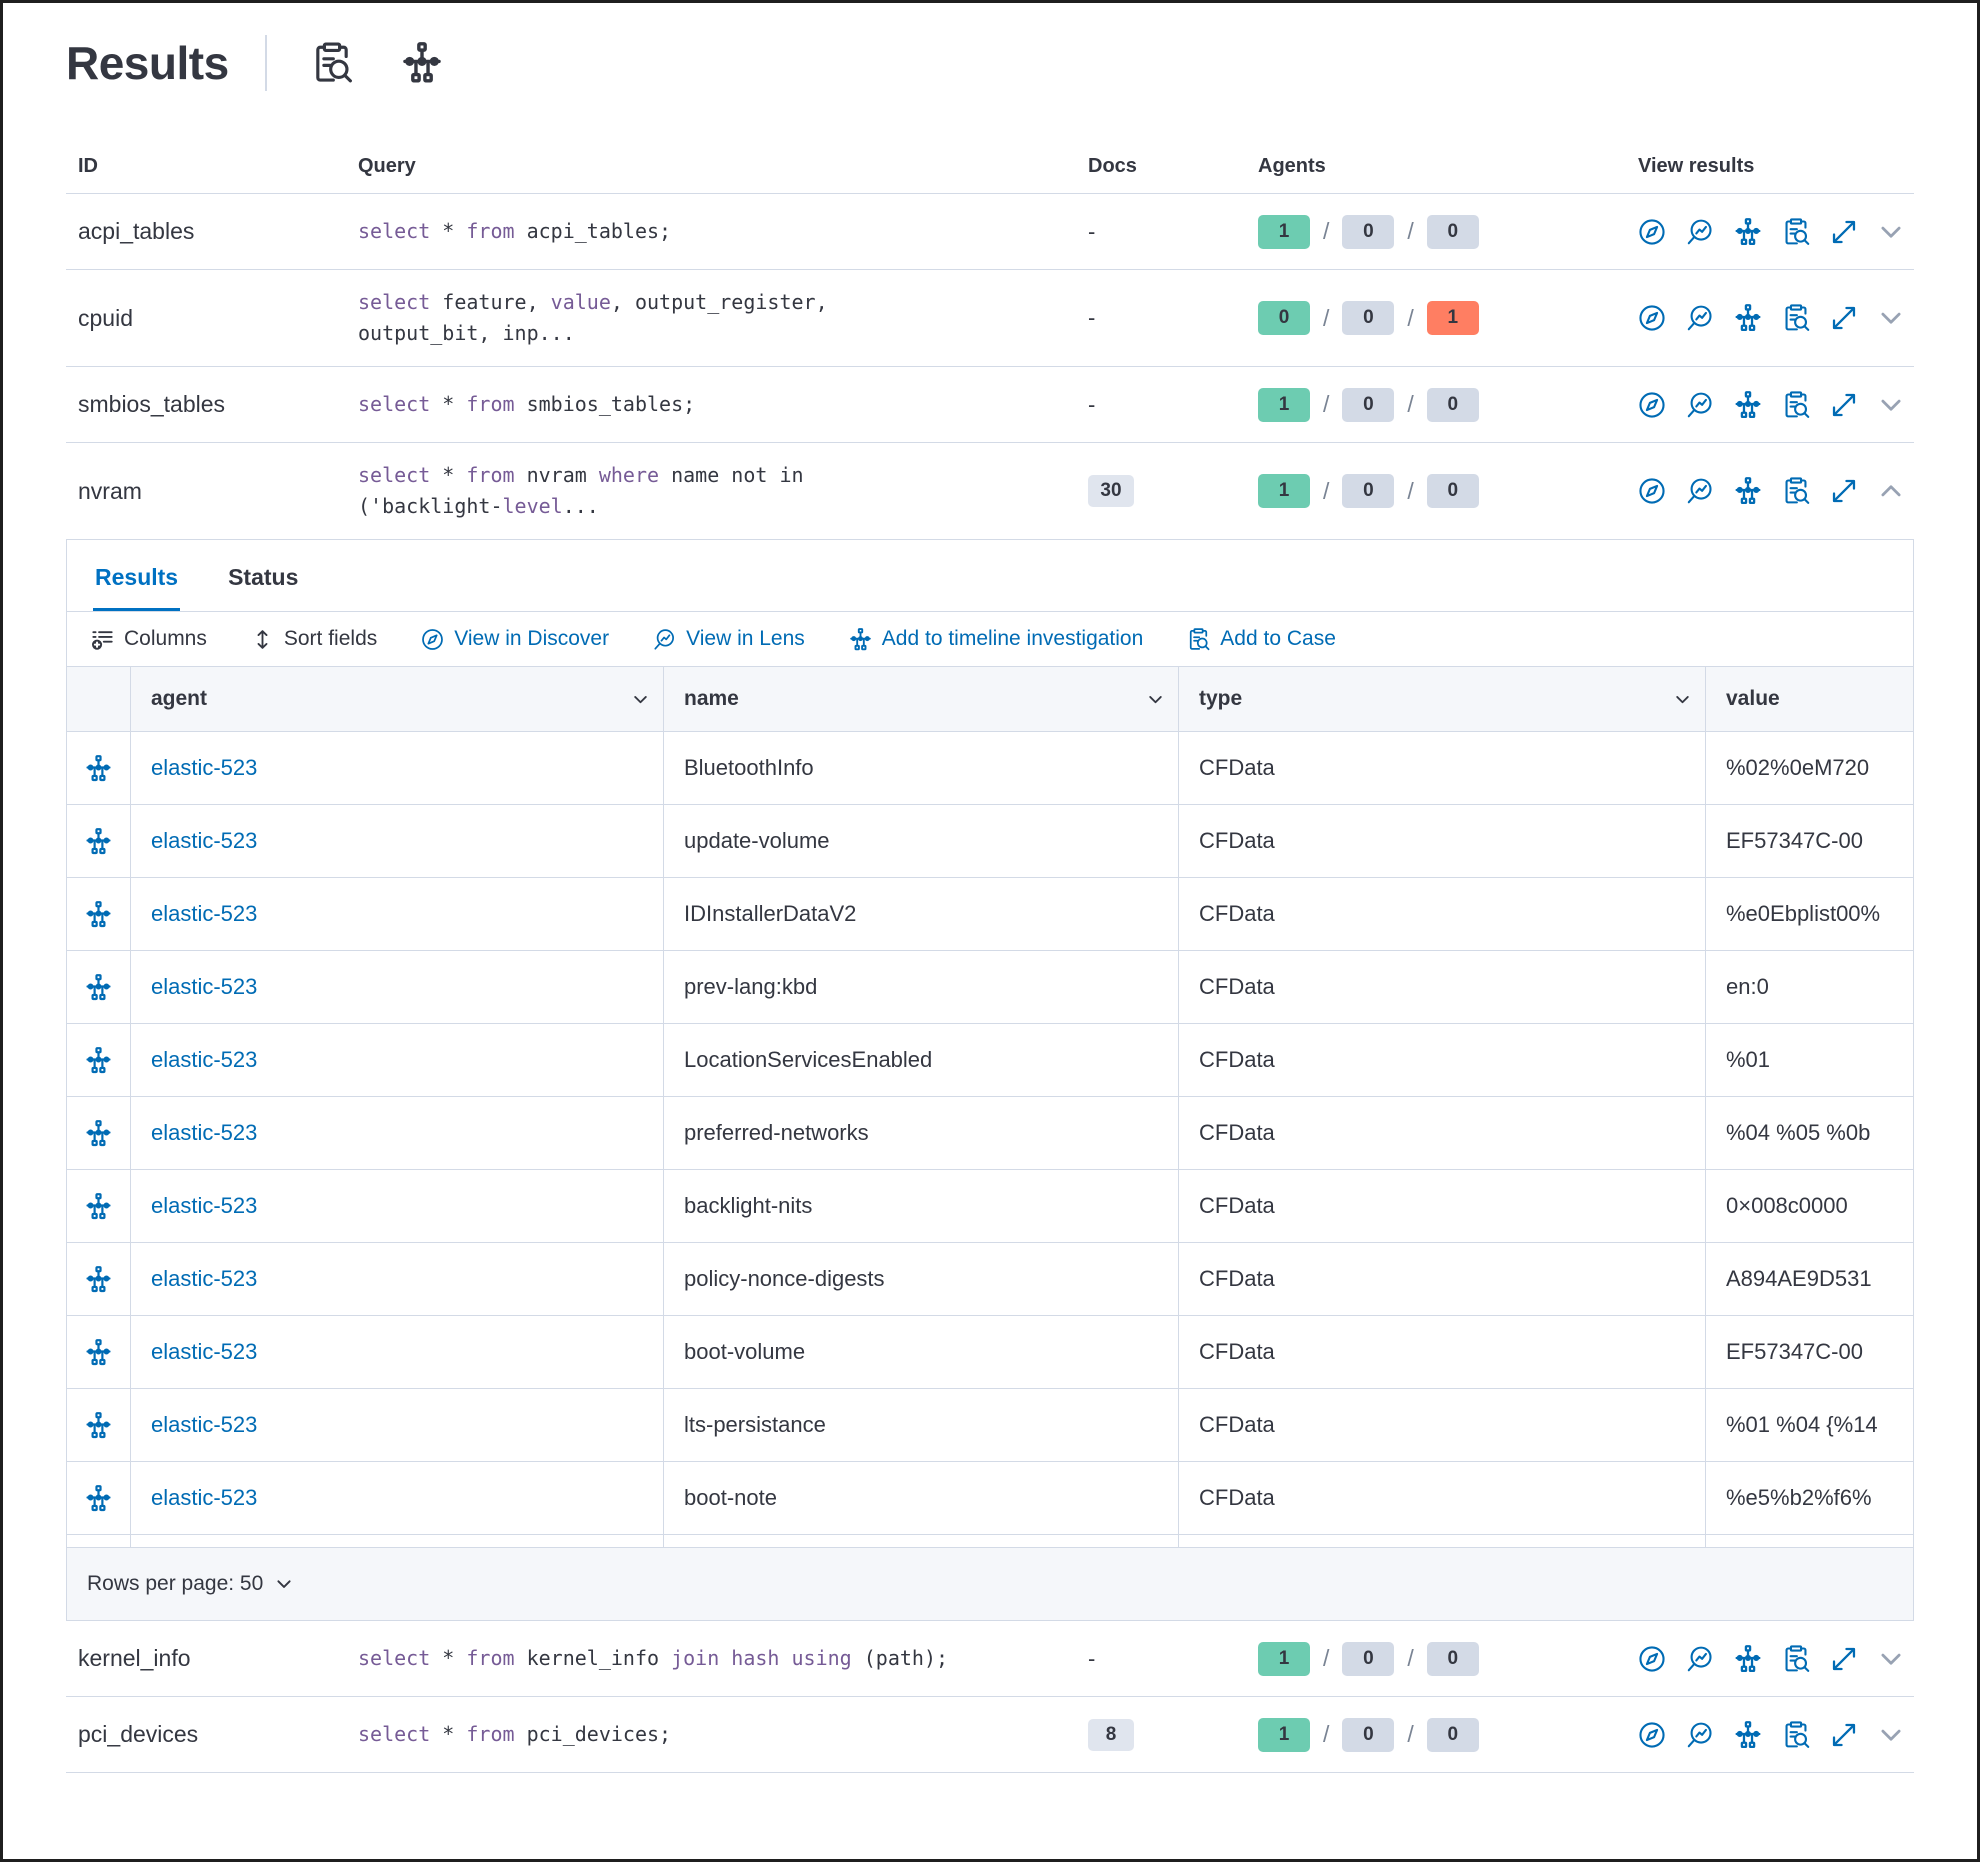 The image size is (1980, 1862). I want to click on docs-cell: -, so click(1161, 232).